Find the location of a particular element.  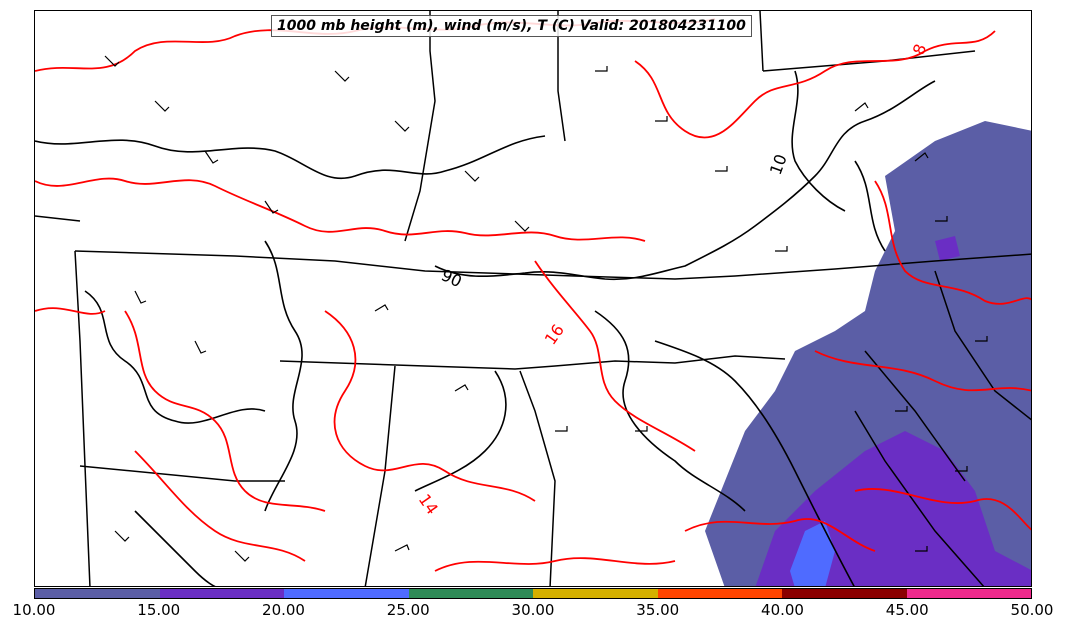

precip-region-15-20-small is located at coordinates (947, 248).